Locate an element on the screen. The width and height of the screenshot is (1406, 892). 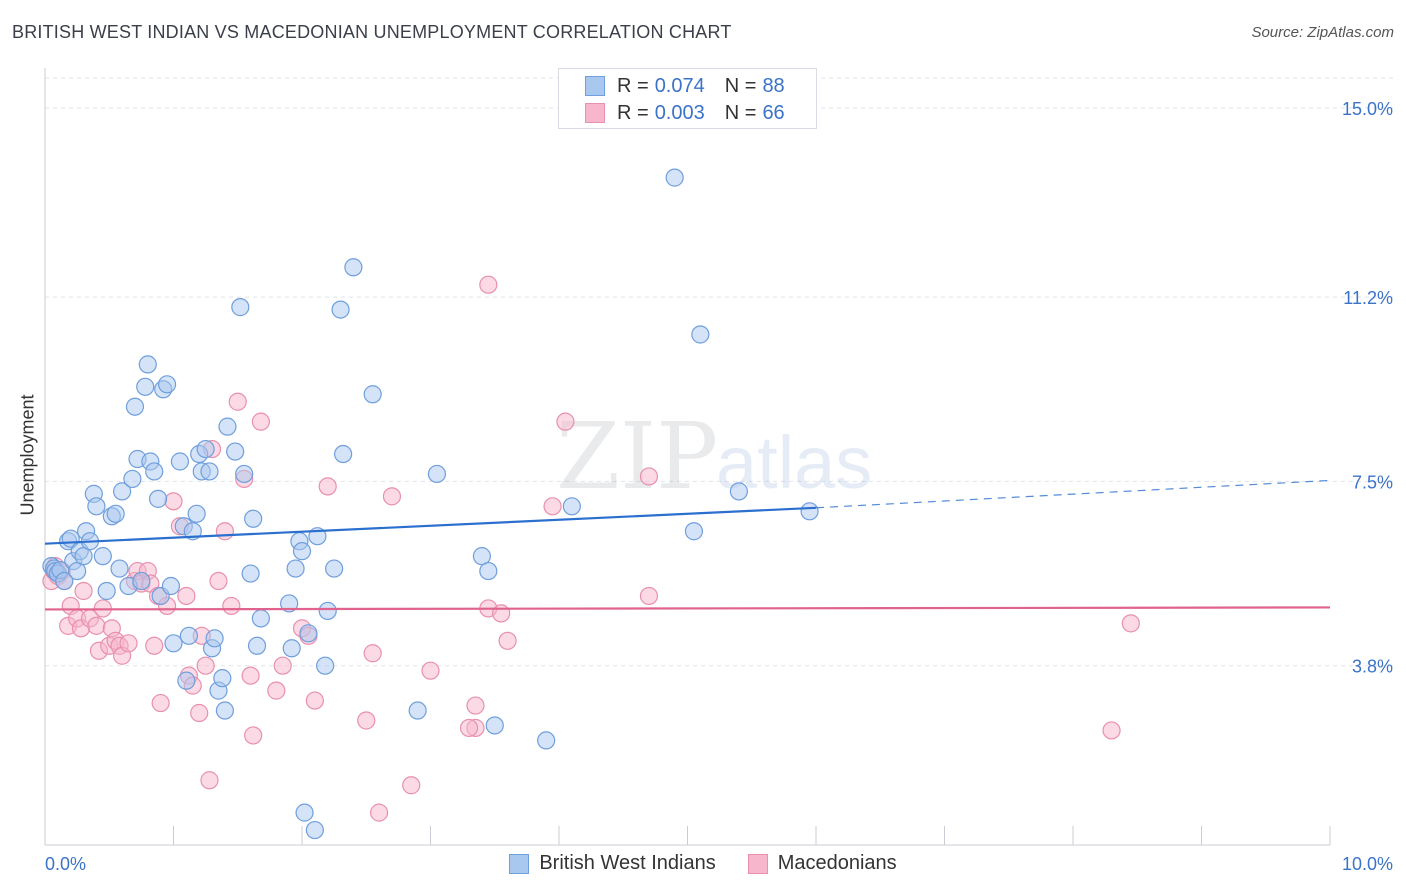
legend-r-value: 0.003 is located at coordinates (679, 112).